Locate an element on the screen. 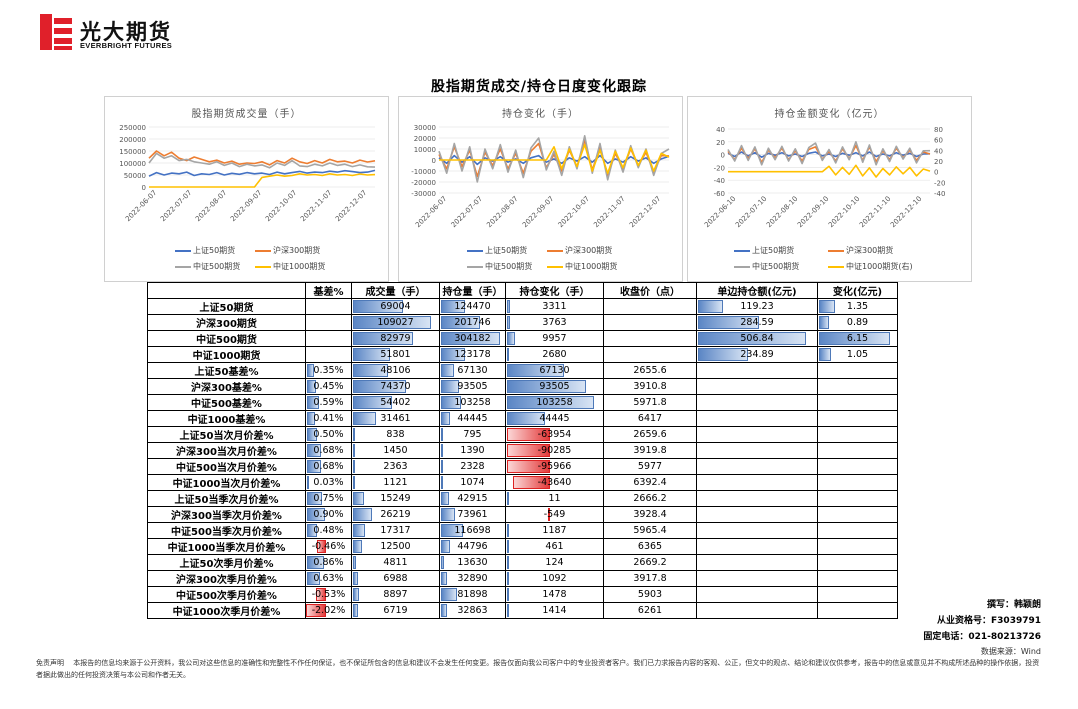  basis-cell: 0.68% is located at coordinates (328, 466).